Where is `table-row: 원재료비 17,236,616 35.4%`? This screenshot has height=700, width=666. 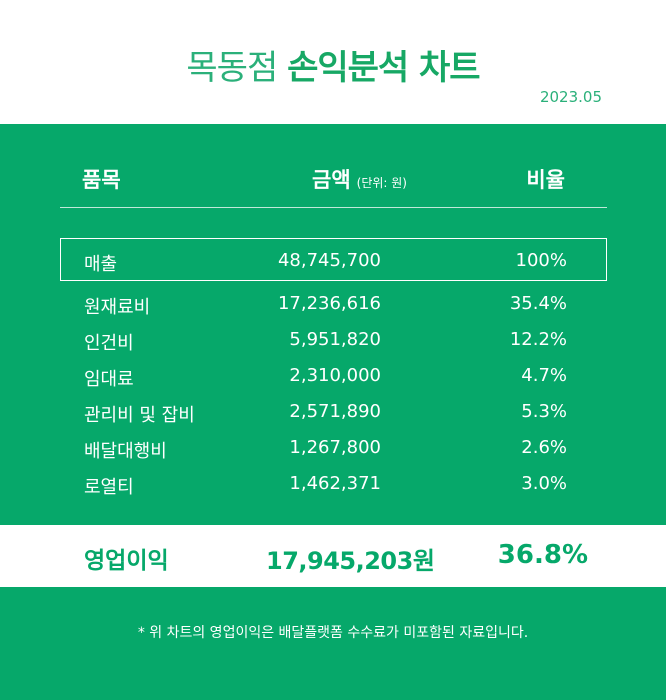 table-row: 원재료비 17,236,616 35.4% is located at coordinates (333, 311).